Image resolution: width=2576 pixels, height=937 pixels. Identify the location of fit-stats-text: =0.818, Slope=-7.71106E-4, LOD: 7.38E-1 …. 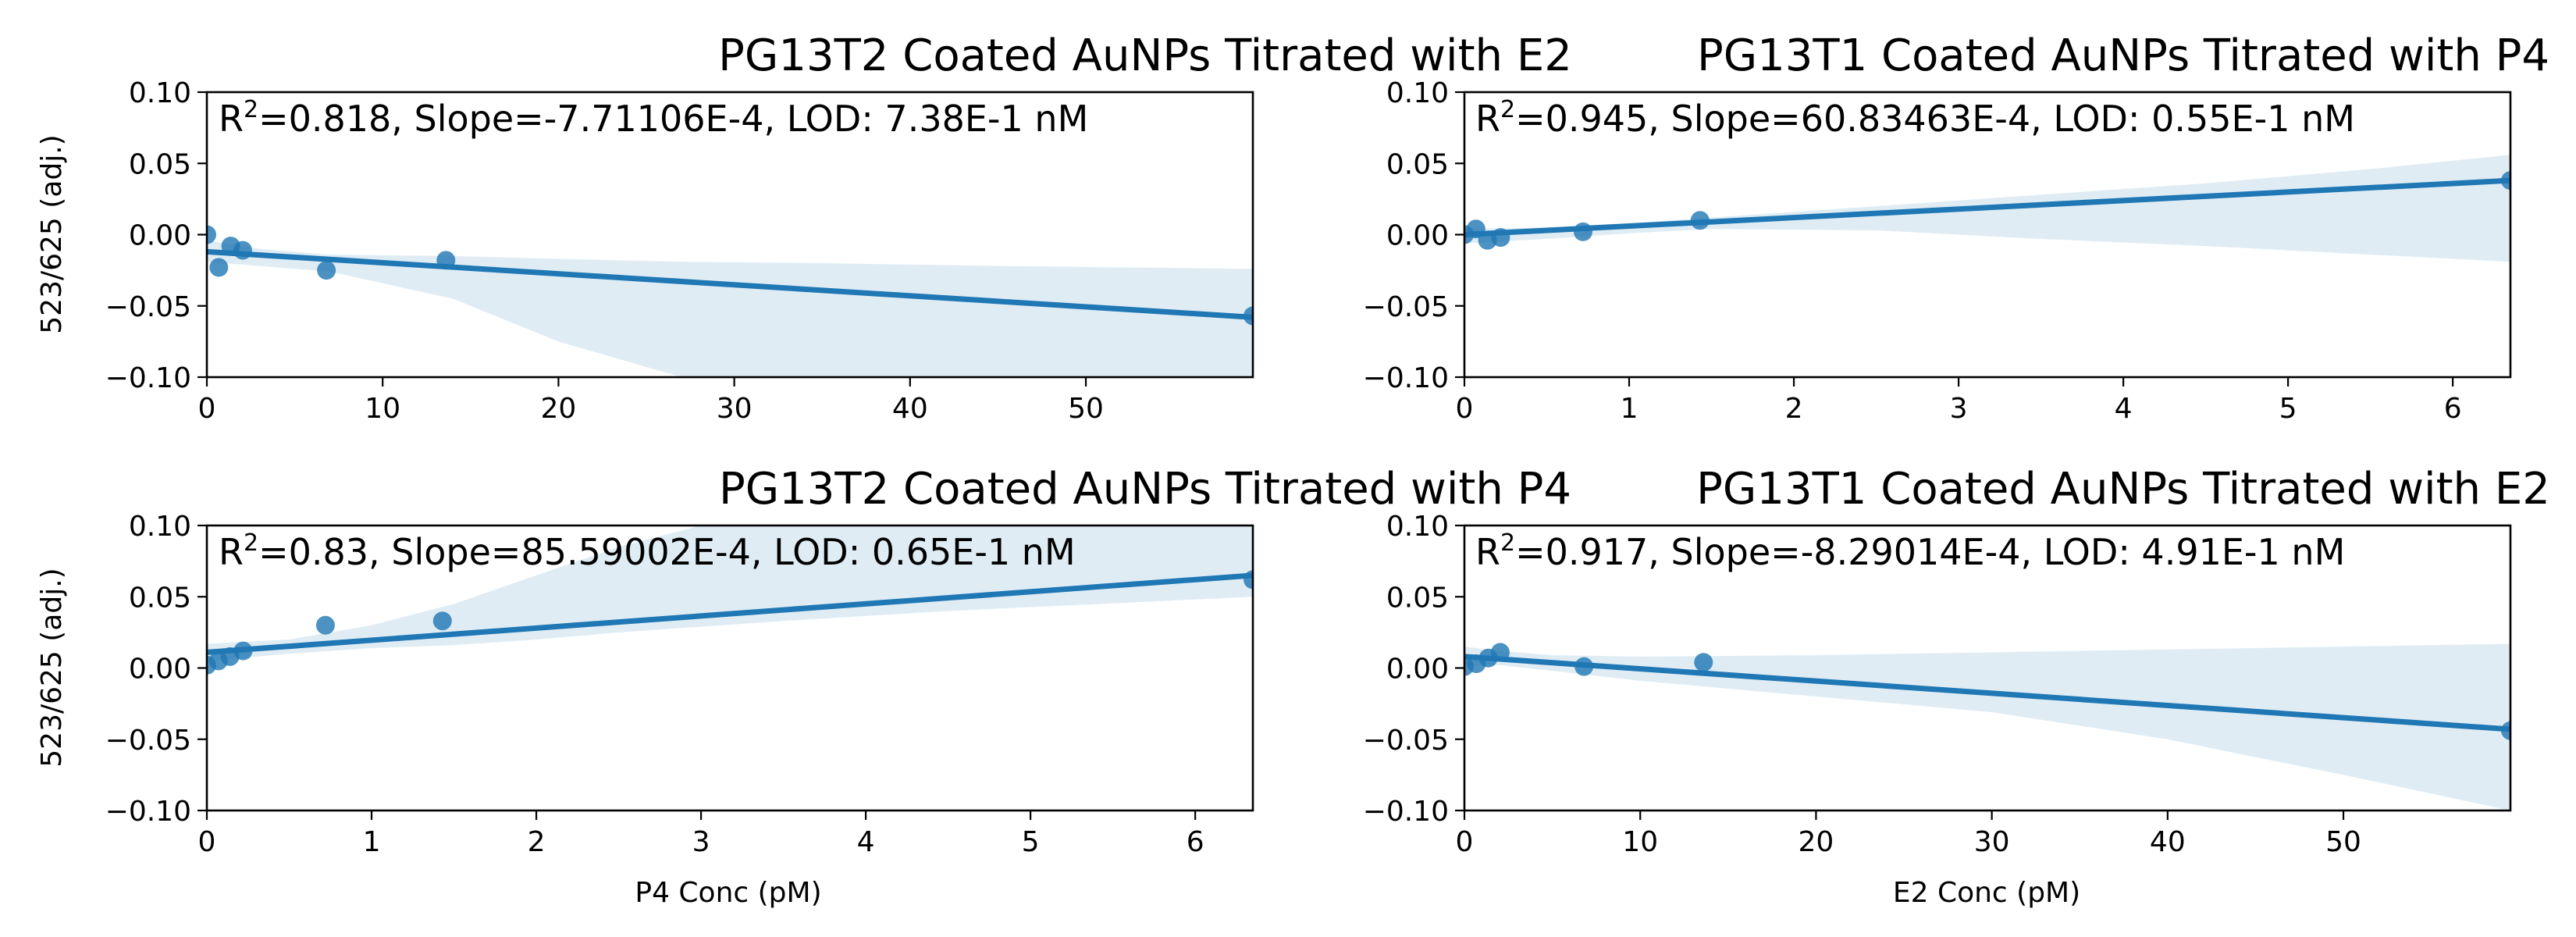
(673, 119).